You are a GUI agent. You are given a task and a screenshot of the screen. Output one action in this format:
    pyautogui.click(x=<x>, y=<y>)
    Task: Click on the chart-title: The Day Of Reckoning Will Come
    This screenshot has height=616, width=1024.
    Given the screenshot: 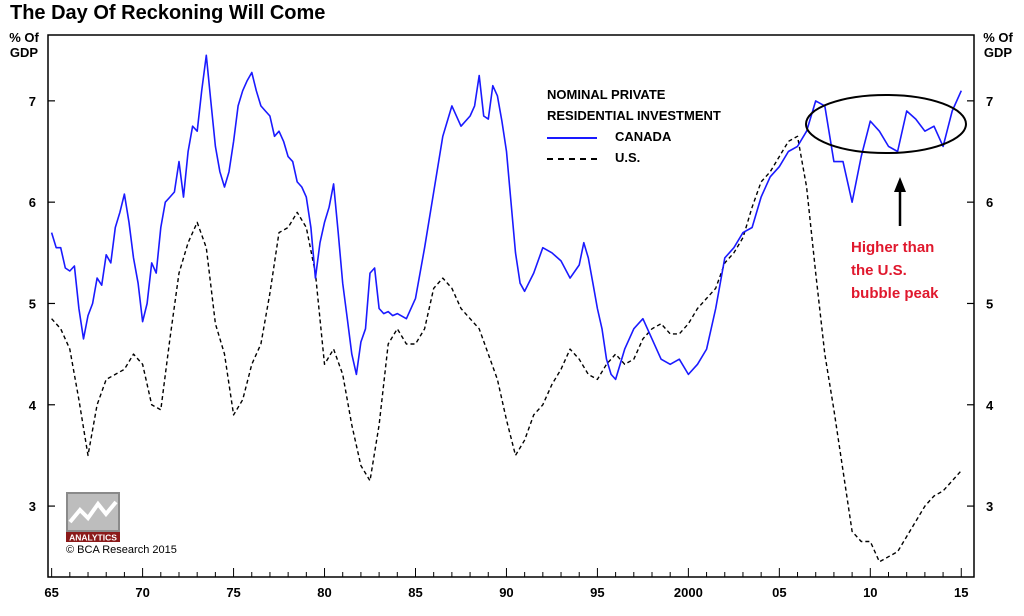 What is the action you would take?
    pyautogui.click(x=168, y=13)
    